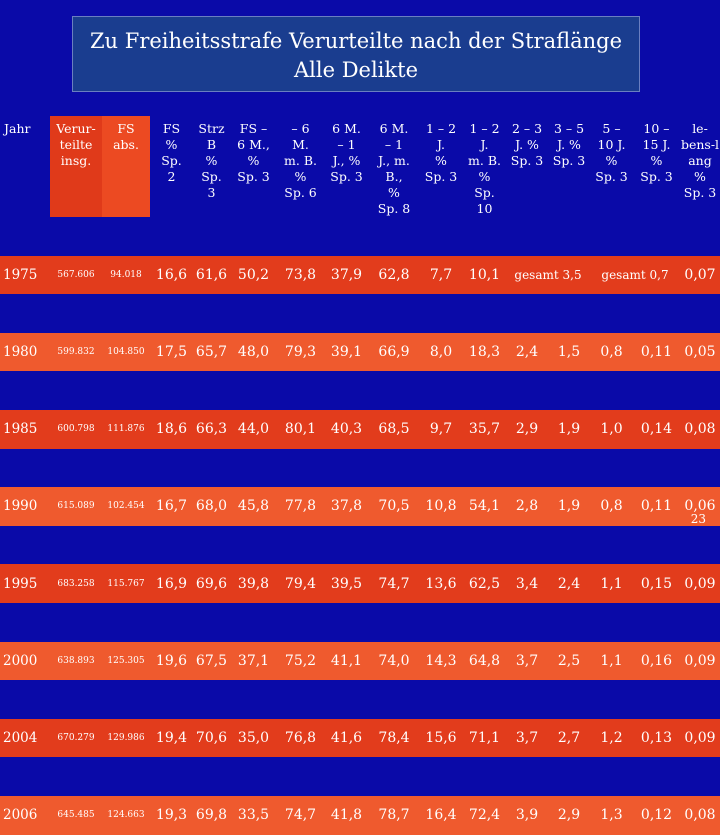  Describe the element at coordinates (211, 506) in the screenshot. I see `cell-value: 68,0` at that location.